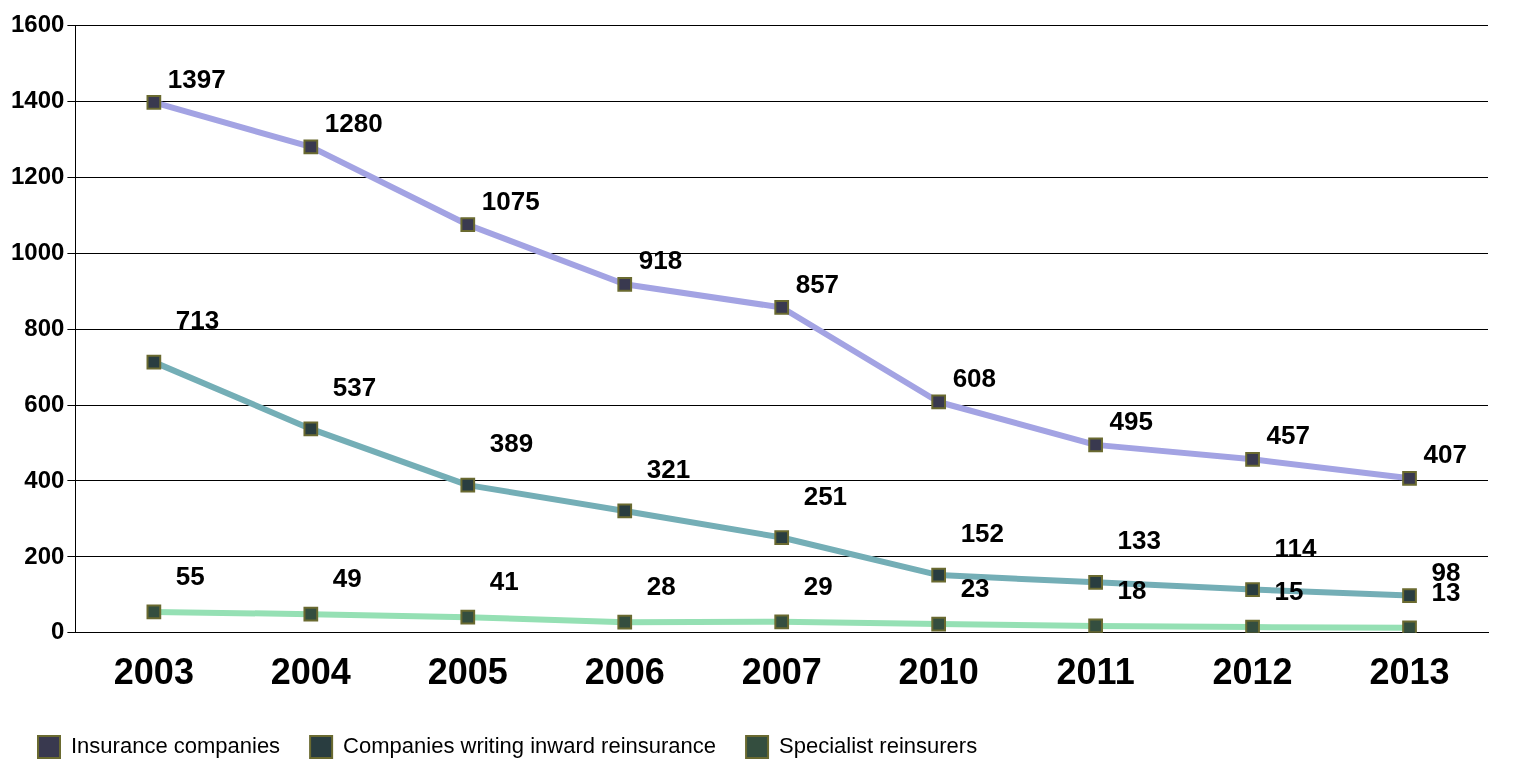  Describe the element at coordinates (467, 672) in the screenshot. I see `x-tick-label: 2005` at that location.